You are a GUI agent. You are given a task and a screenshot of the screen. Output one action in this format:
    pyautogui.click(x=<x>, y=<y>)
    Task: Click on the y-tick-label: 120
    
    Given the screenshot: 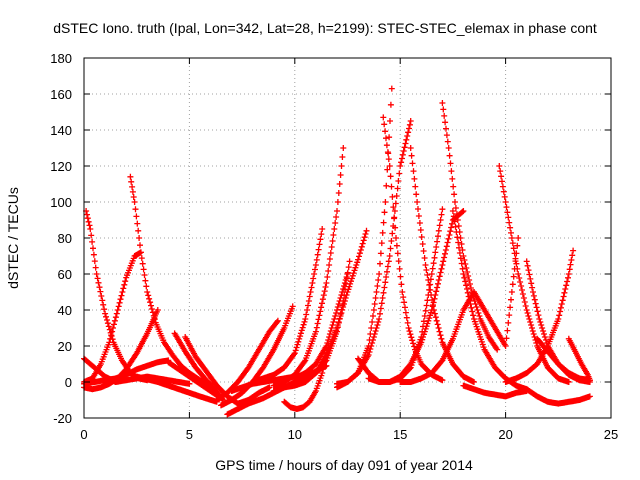 What is the action you would take?
    pyautogui.click(x=61, y=166)
    